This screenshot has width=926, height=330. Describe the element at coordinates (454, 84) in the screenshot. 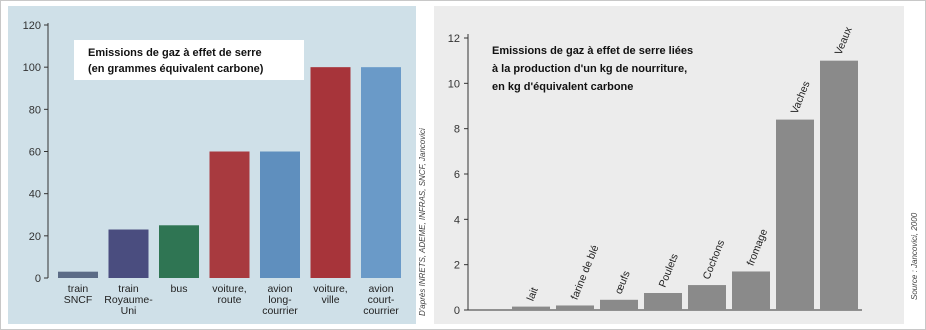

I see `right-y-tick-label: 10` at that location.